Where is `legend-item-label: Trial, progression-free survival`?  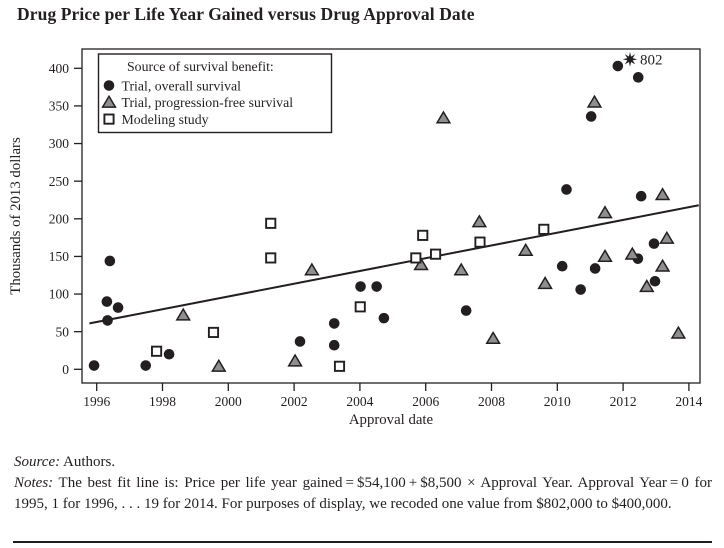
legend-item-label: Trial, progression-free survival is located at coordinates (208, 102).